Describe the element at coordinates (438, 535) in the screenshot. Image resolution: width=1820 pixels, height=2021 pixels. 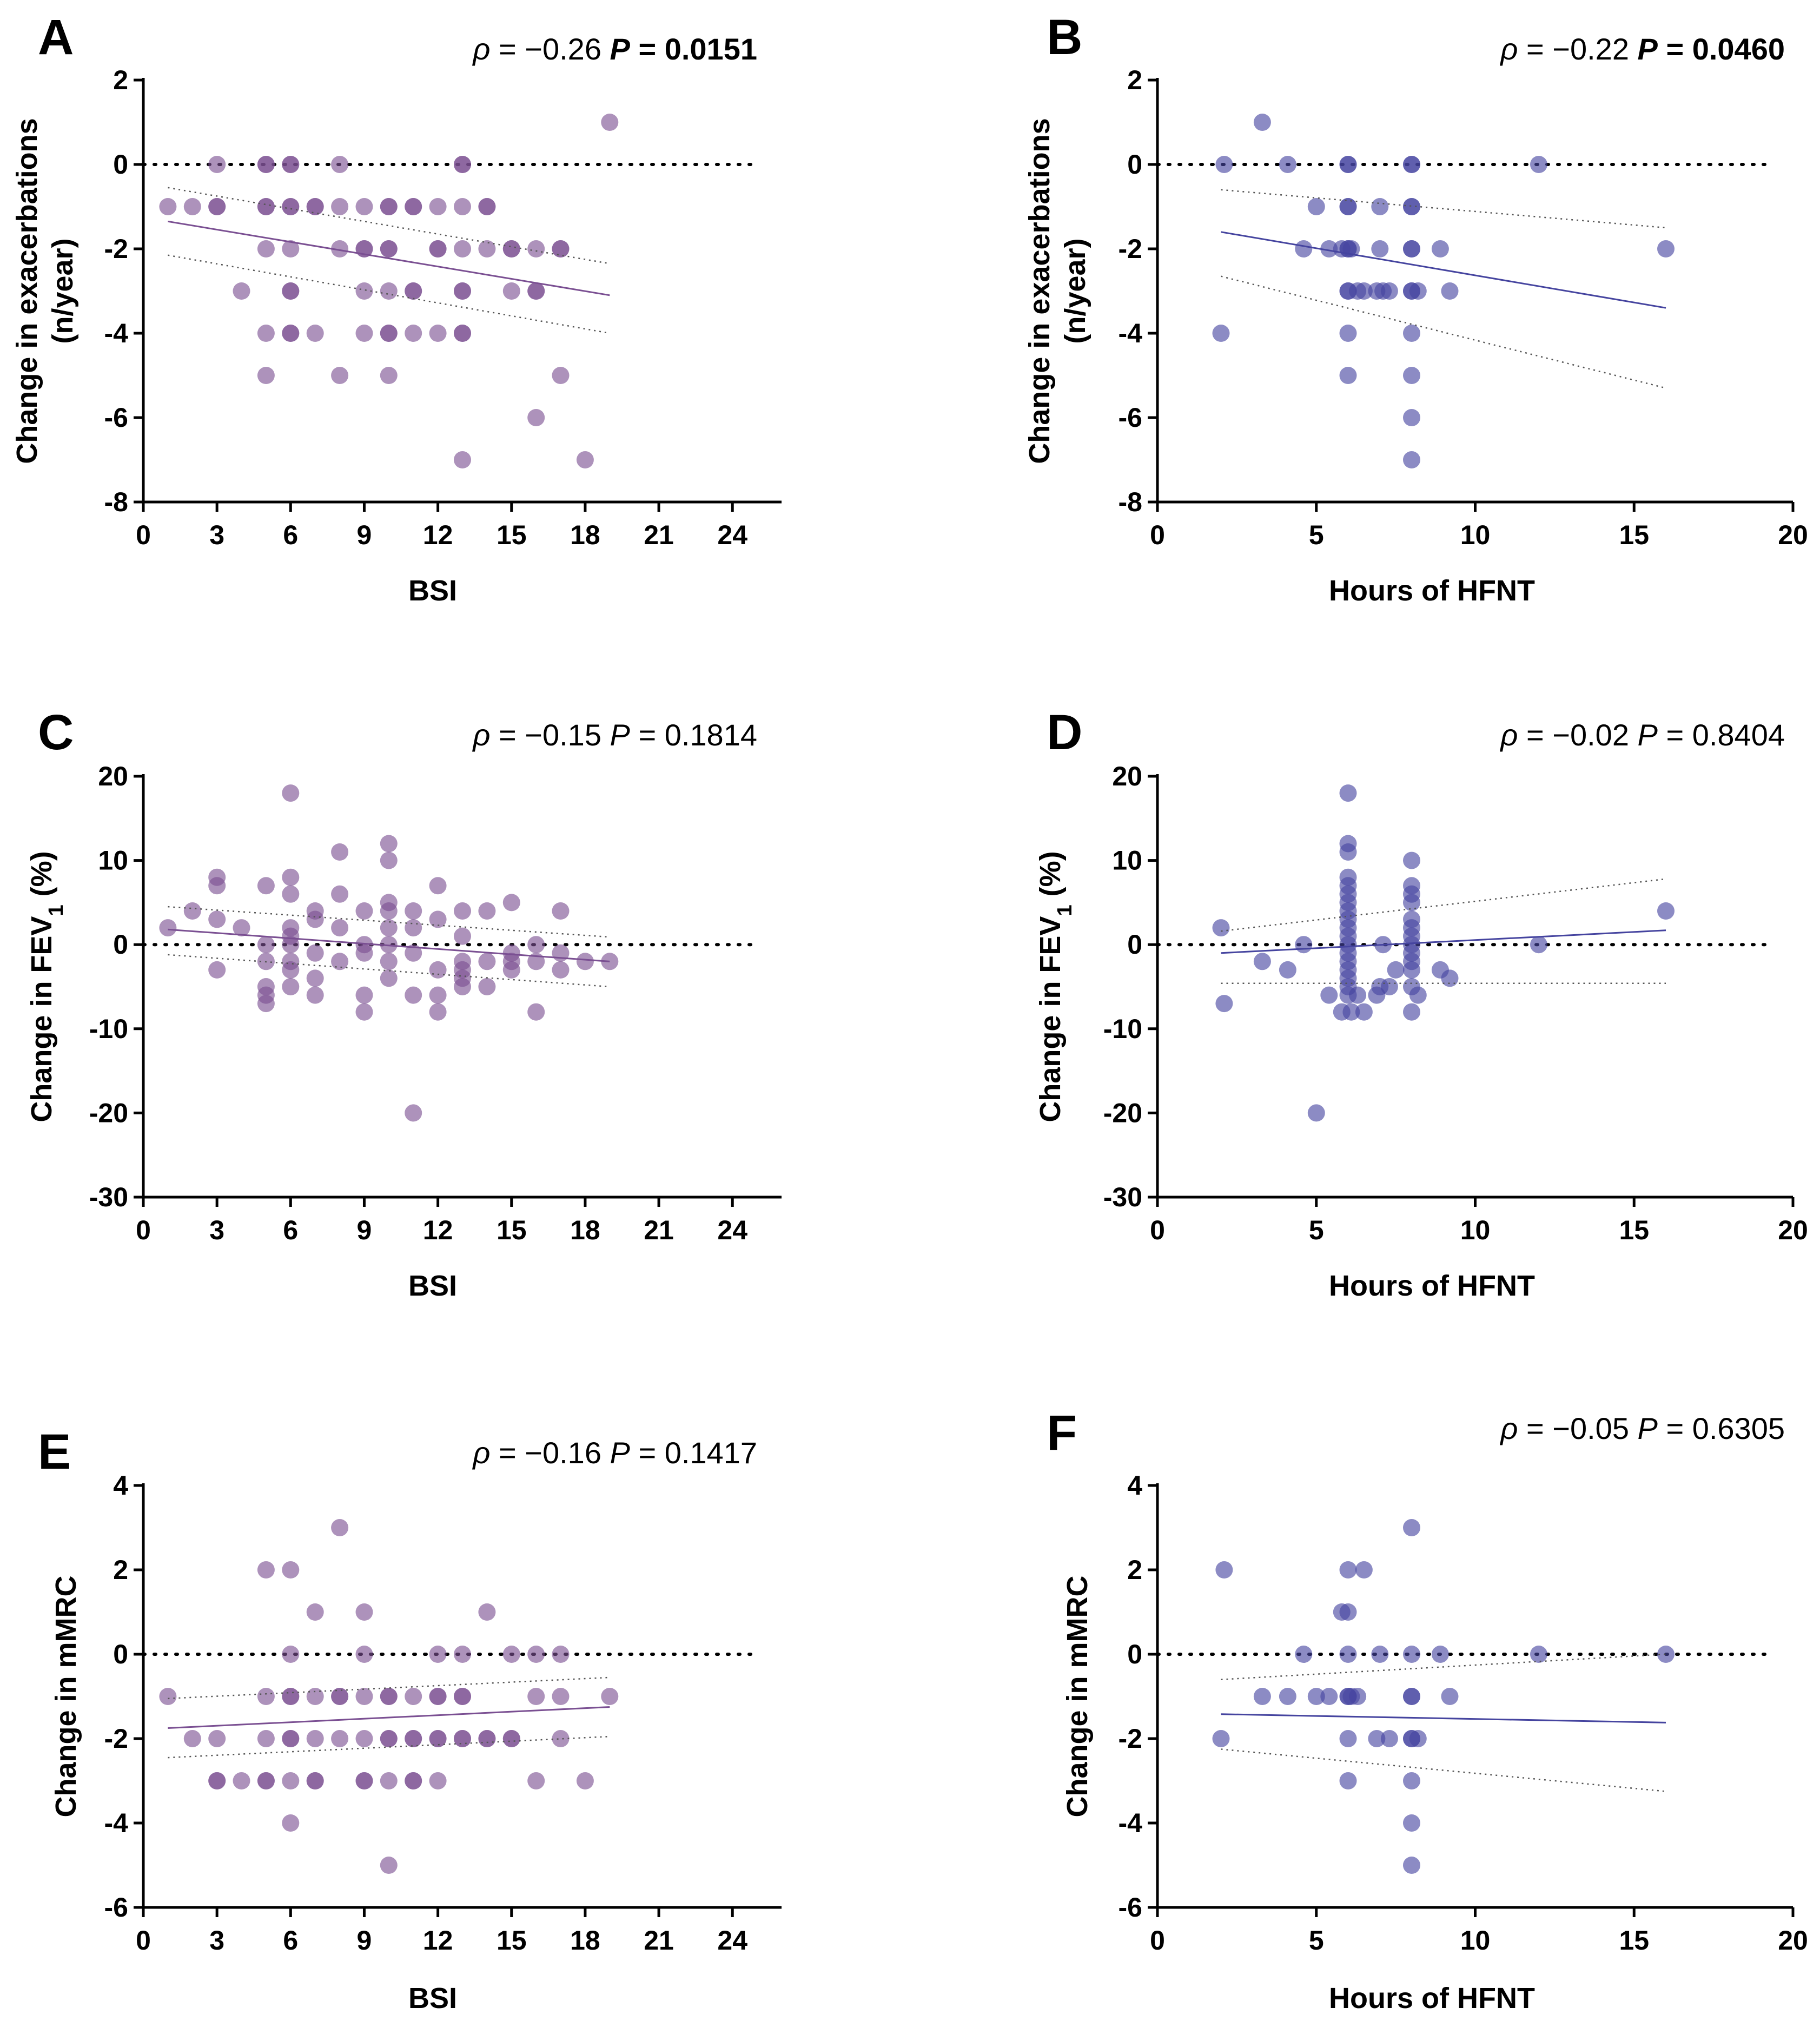
I see `x-tick-label: 12` at that location.